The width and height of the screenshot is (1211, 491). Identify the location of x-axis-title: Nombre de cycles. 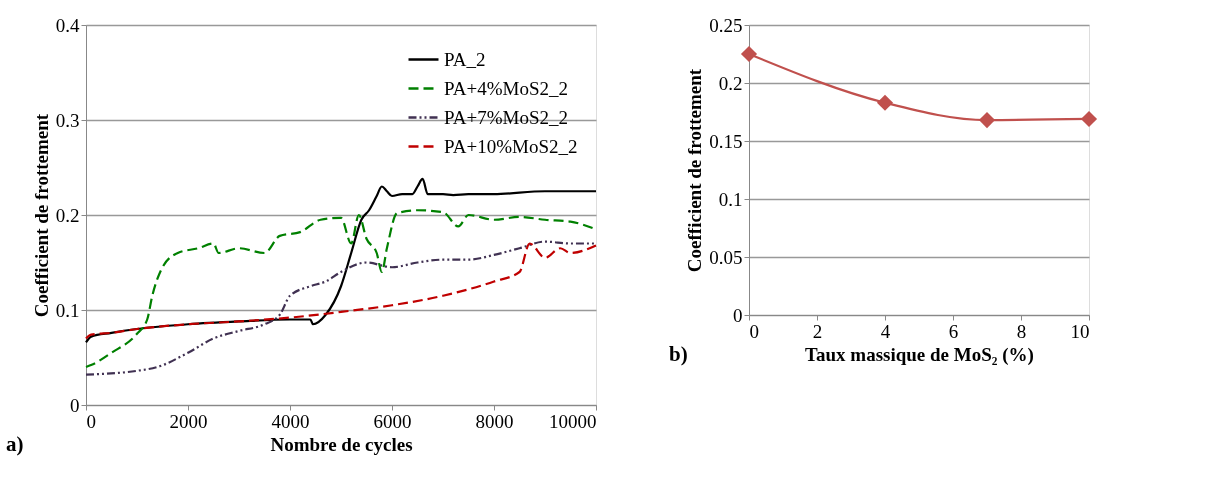
(341, 444).